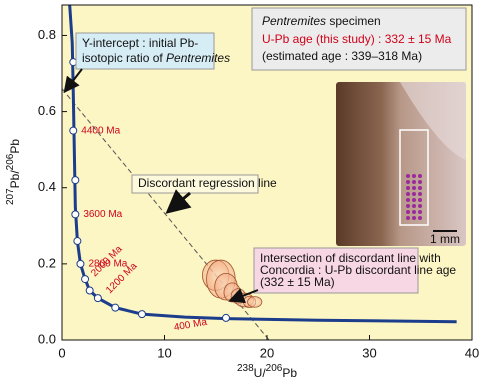 This screenshot has width=480, height=384. What do you see at coordinates (10, 196) in the screenshot?
I see `axis-text: 207` at bounding box center [10, 196].